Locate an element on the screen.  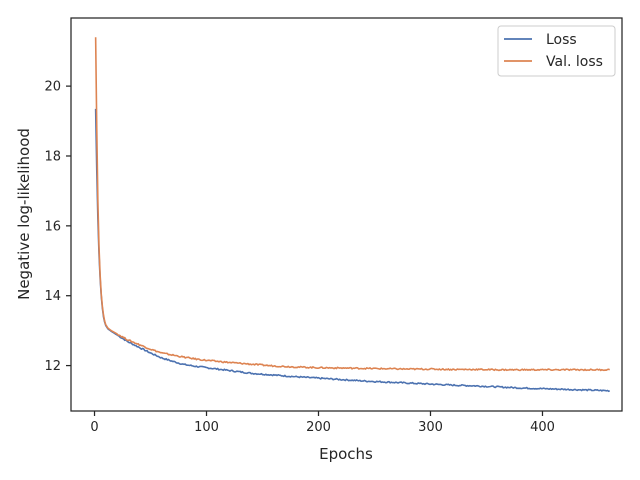
y-tick-label: 16 is located at coordinates (52, 226).